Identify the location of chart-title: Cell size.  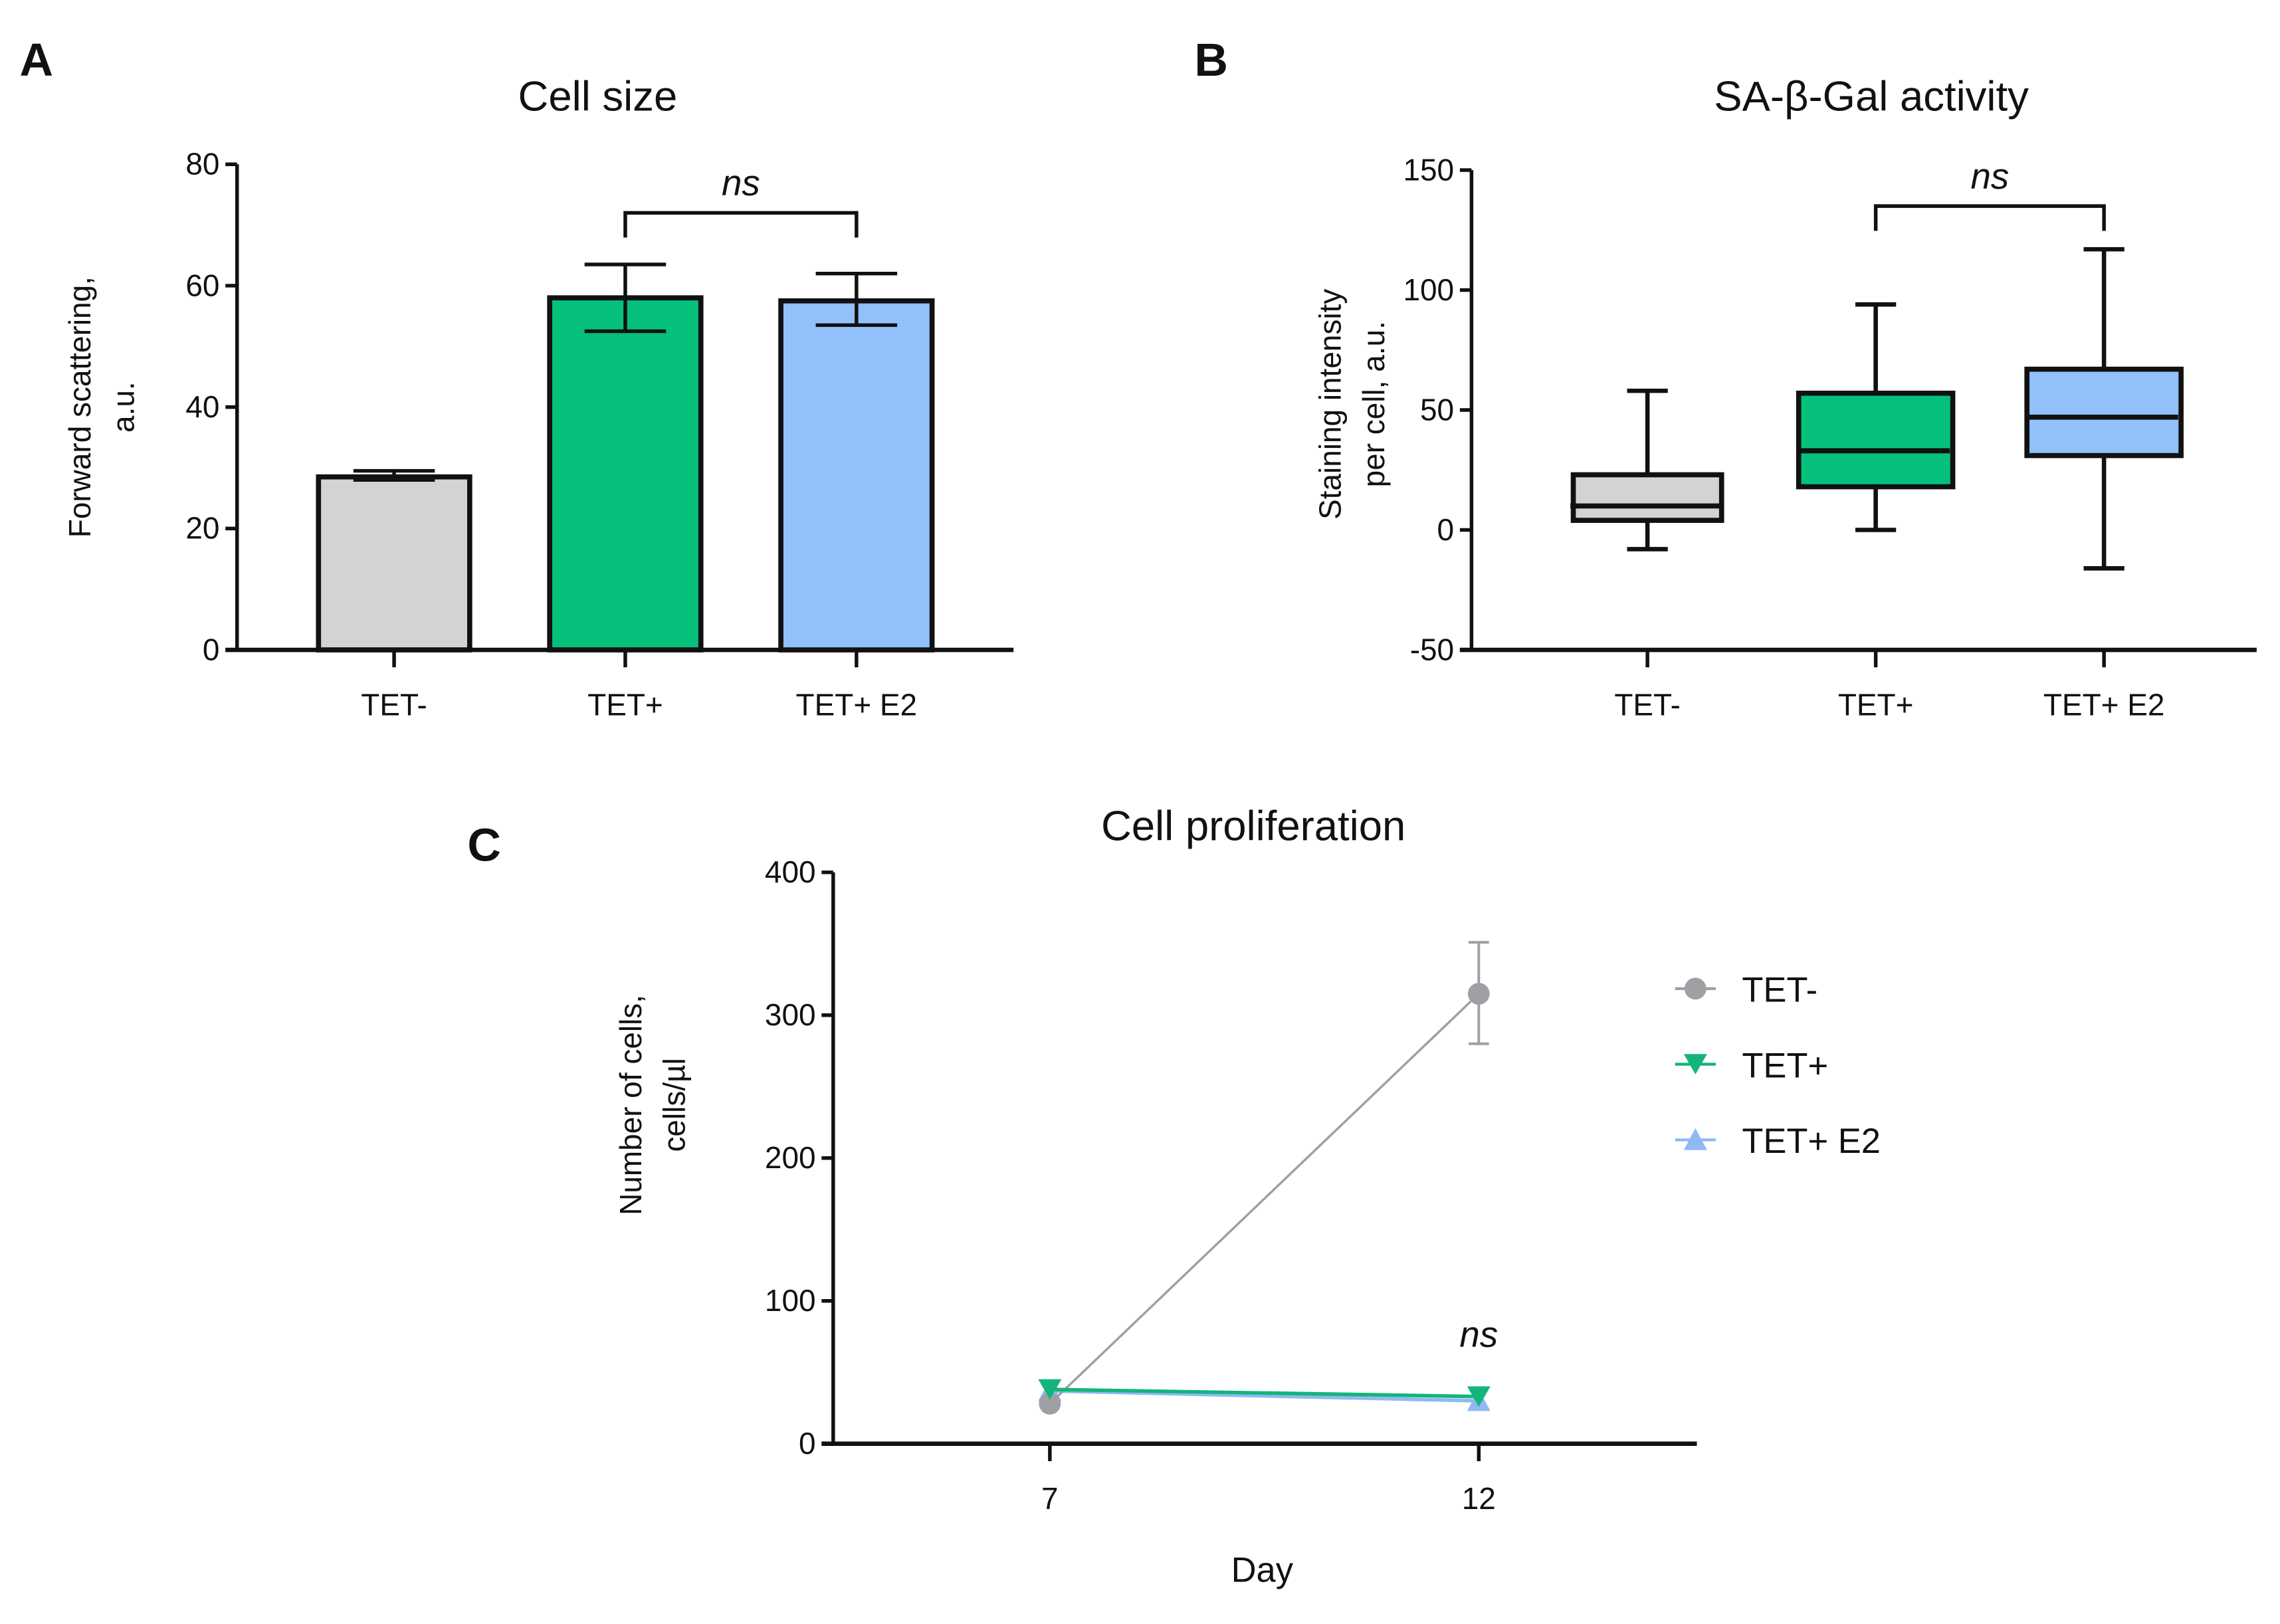
(598, 96).